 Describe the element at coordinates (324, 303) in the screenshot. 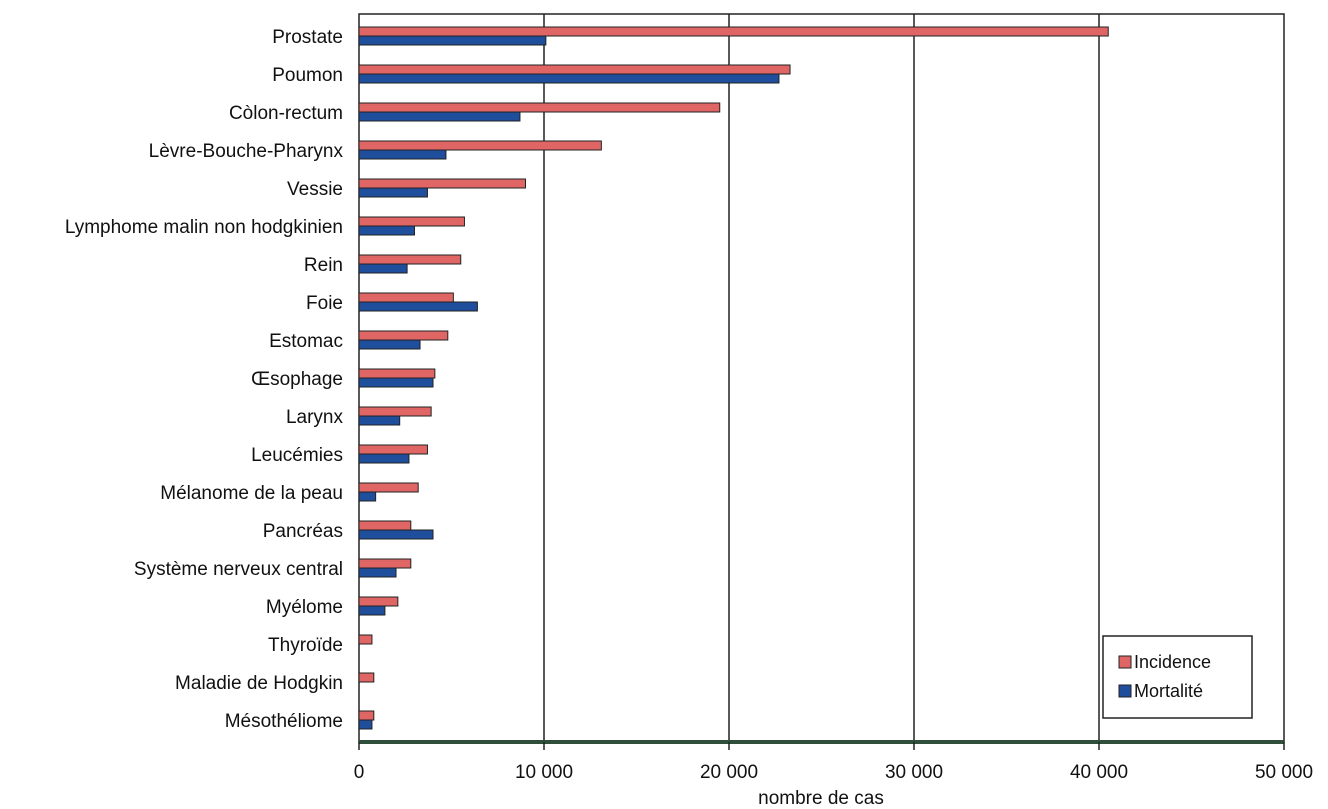

I see `category-label-7: Foie` at that location.